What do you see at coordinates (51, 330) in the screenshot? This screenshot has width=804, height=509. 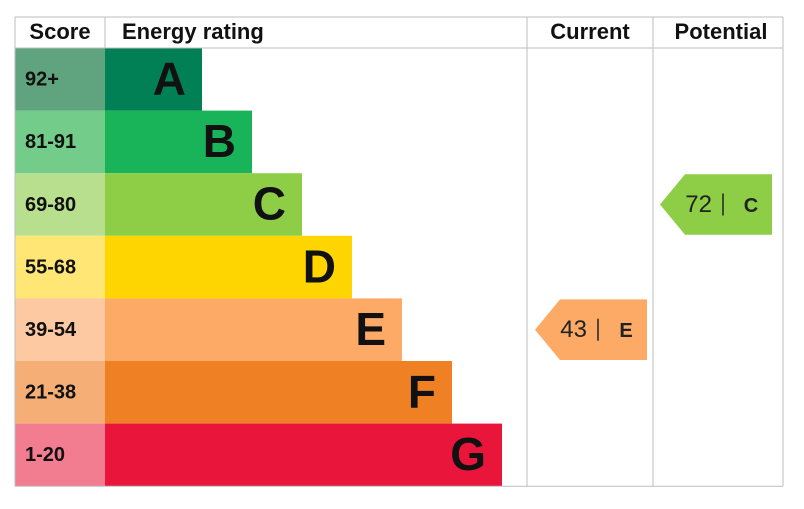 I see `score-label: 39-54` at bounding box center [51, 330].